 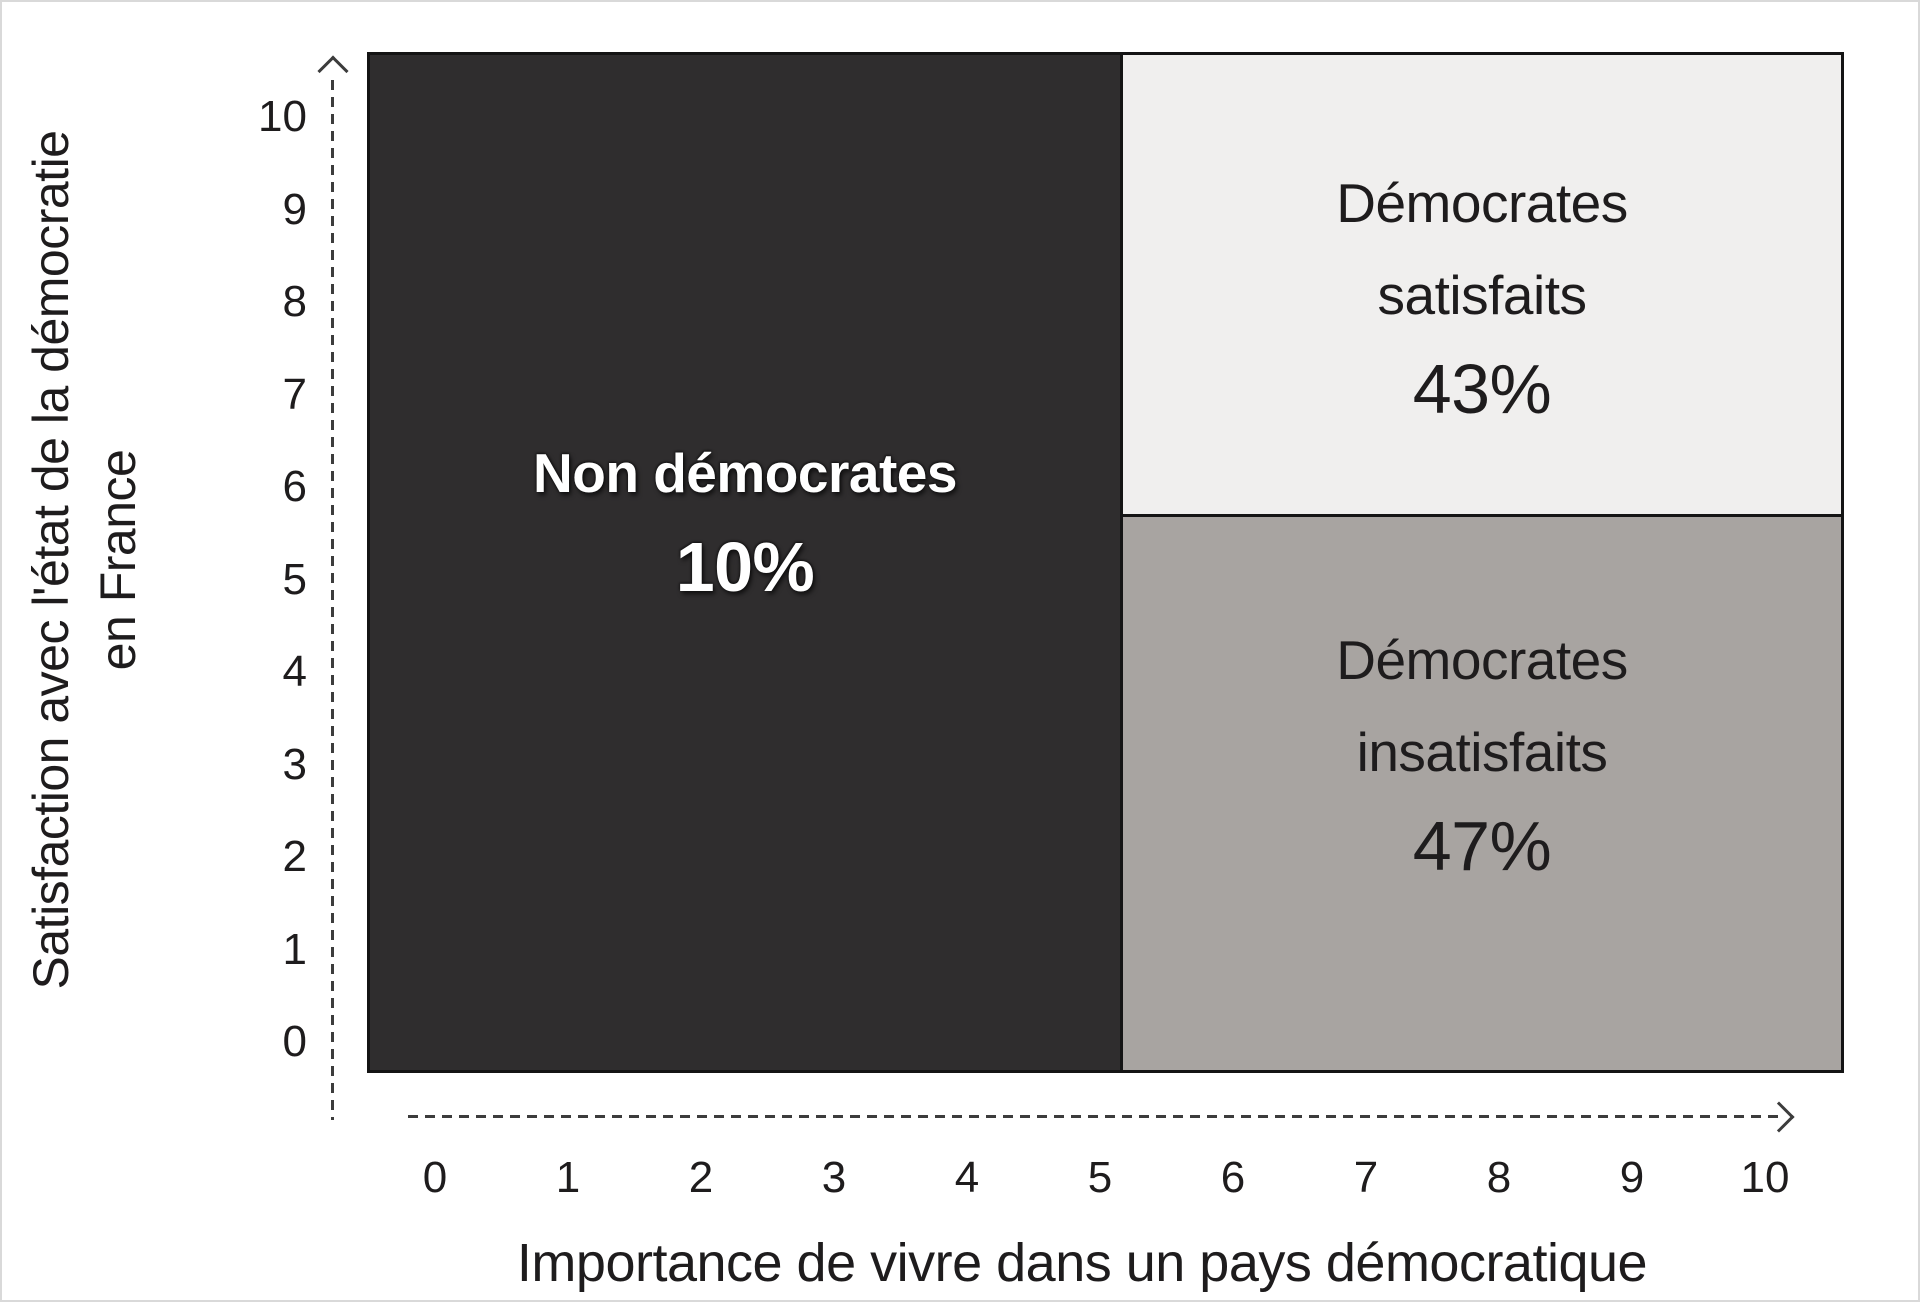 I want to click on x-tick-6: 6, so click(x=1233, y=1177).